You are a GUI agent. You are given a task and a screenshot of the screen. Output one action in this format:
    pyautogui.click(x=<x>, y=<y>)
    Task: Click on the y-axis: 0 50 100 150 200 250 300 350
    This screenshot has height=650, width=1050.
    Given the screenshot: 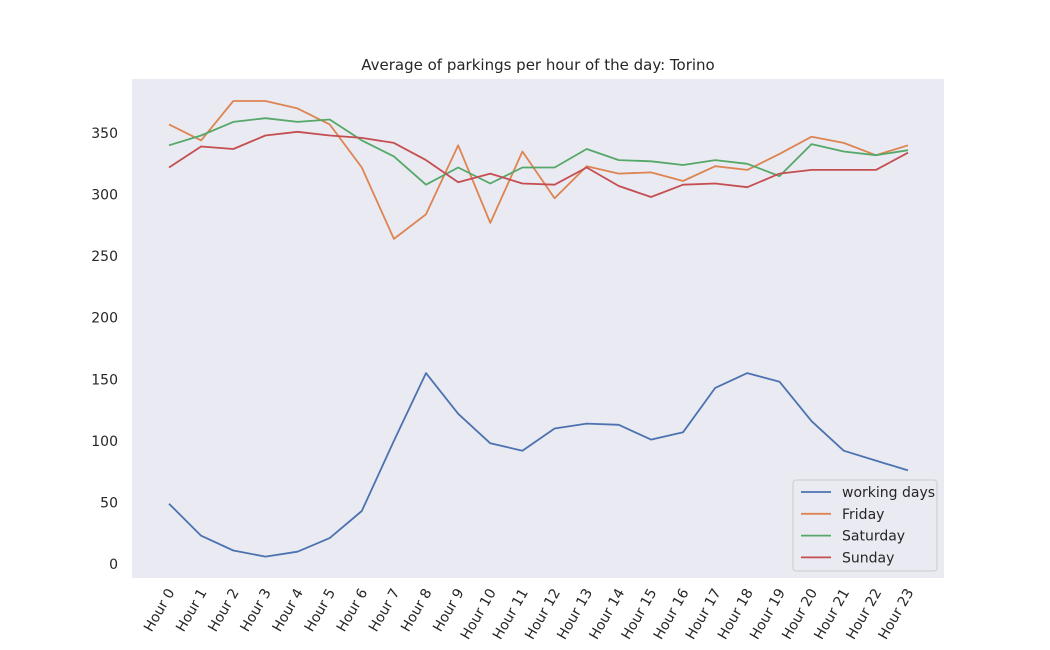 What is the action you would take?
    pyautogui.click(x=104, y=349)
    